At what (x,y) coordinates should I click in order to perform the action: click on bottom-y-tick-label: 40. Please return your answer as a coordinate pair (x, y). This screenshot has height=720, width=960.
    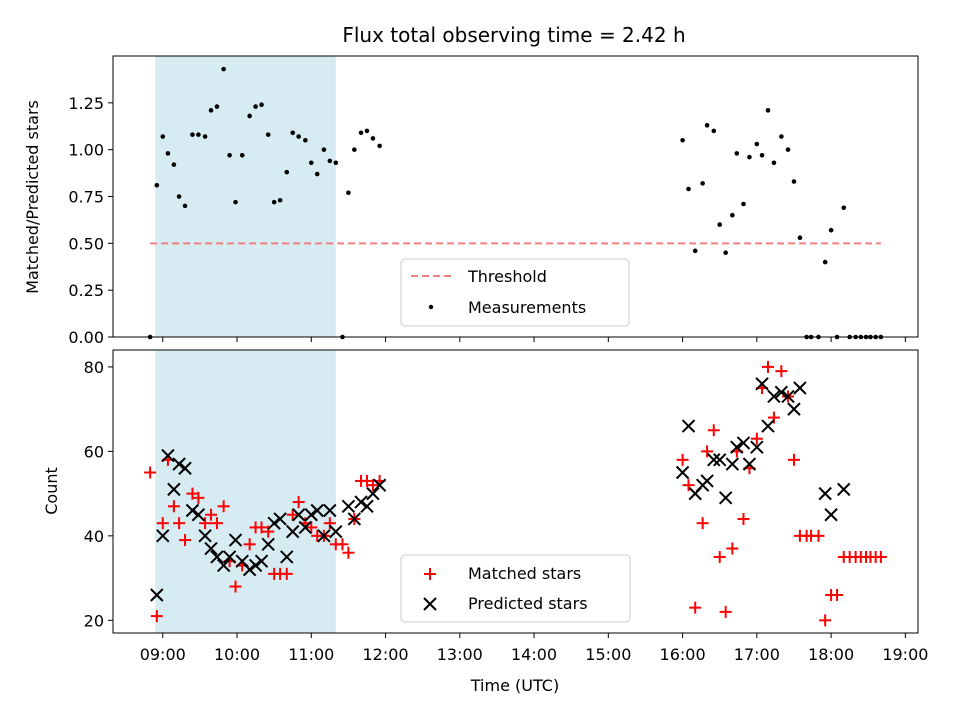
    Looking at the image, I should click on (94, 536).